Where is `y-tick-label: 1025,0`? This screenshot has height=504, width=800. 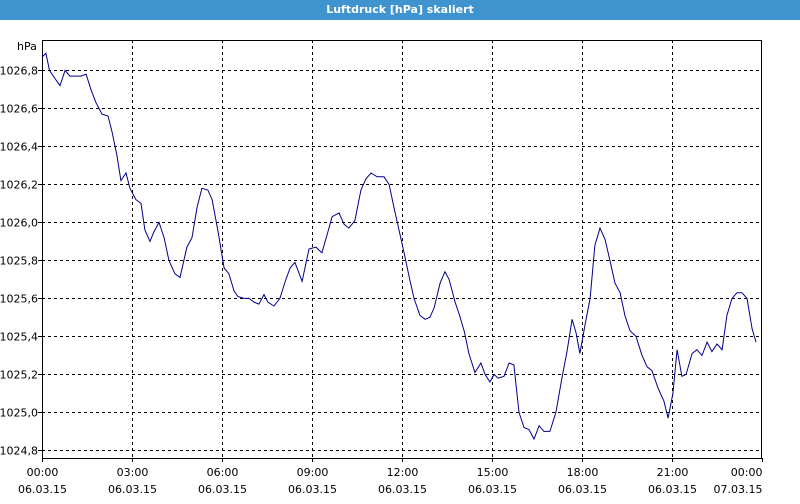
y-tick-label: 1025,0 is located at coordinates (19, 413).